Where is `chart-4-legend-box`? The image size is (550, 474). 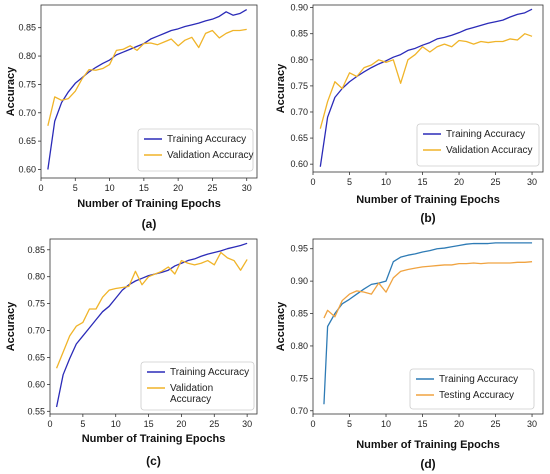 chart-4-legend-box is located at coordinates (472, 389).